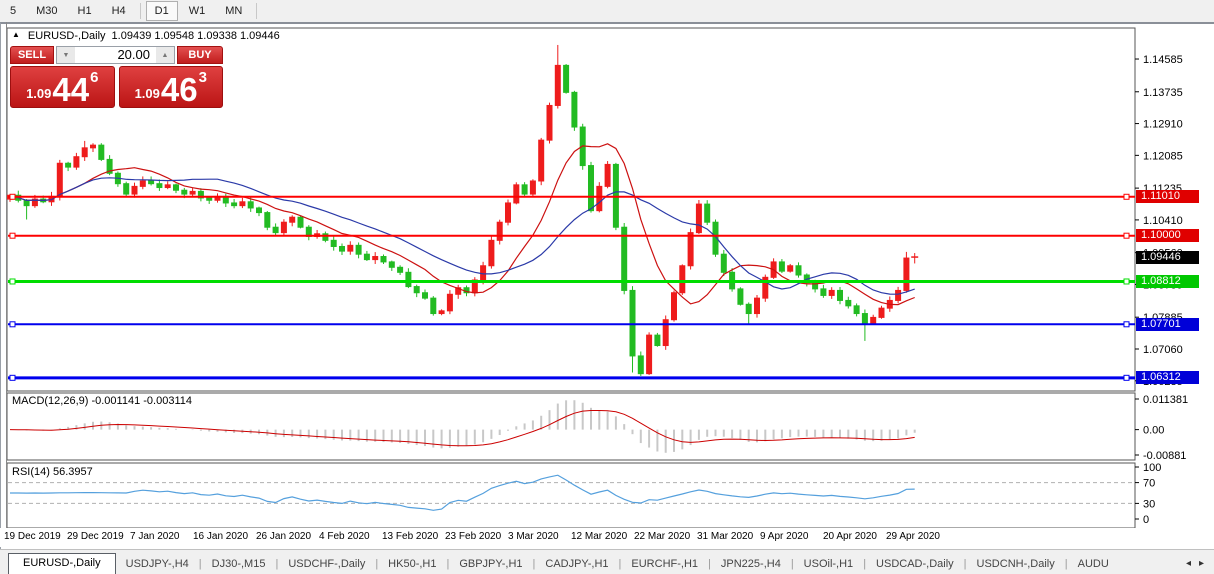 Image resolution: width=1214 pixels, height=574 pixels. Describe the element at coordinates (1201, 563) in the screenshot. I see `tab-scroll-right-icon: ▸` at that location.